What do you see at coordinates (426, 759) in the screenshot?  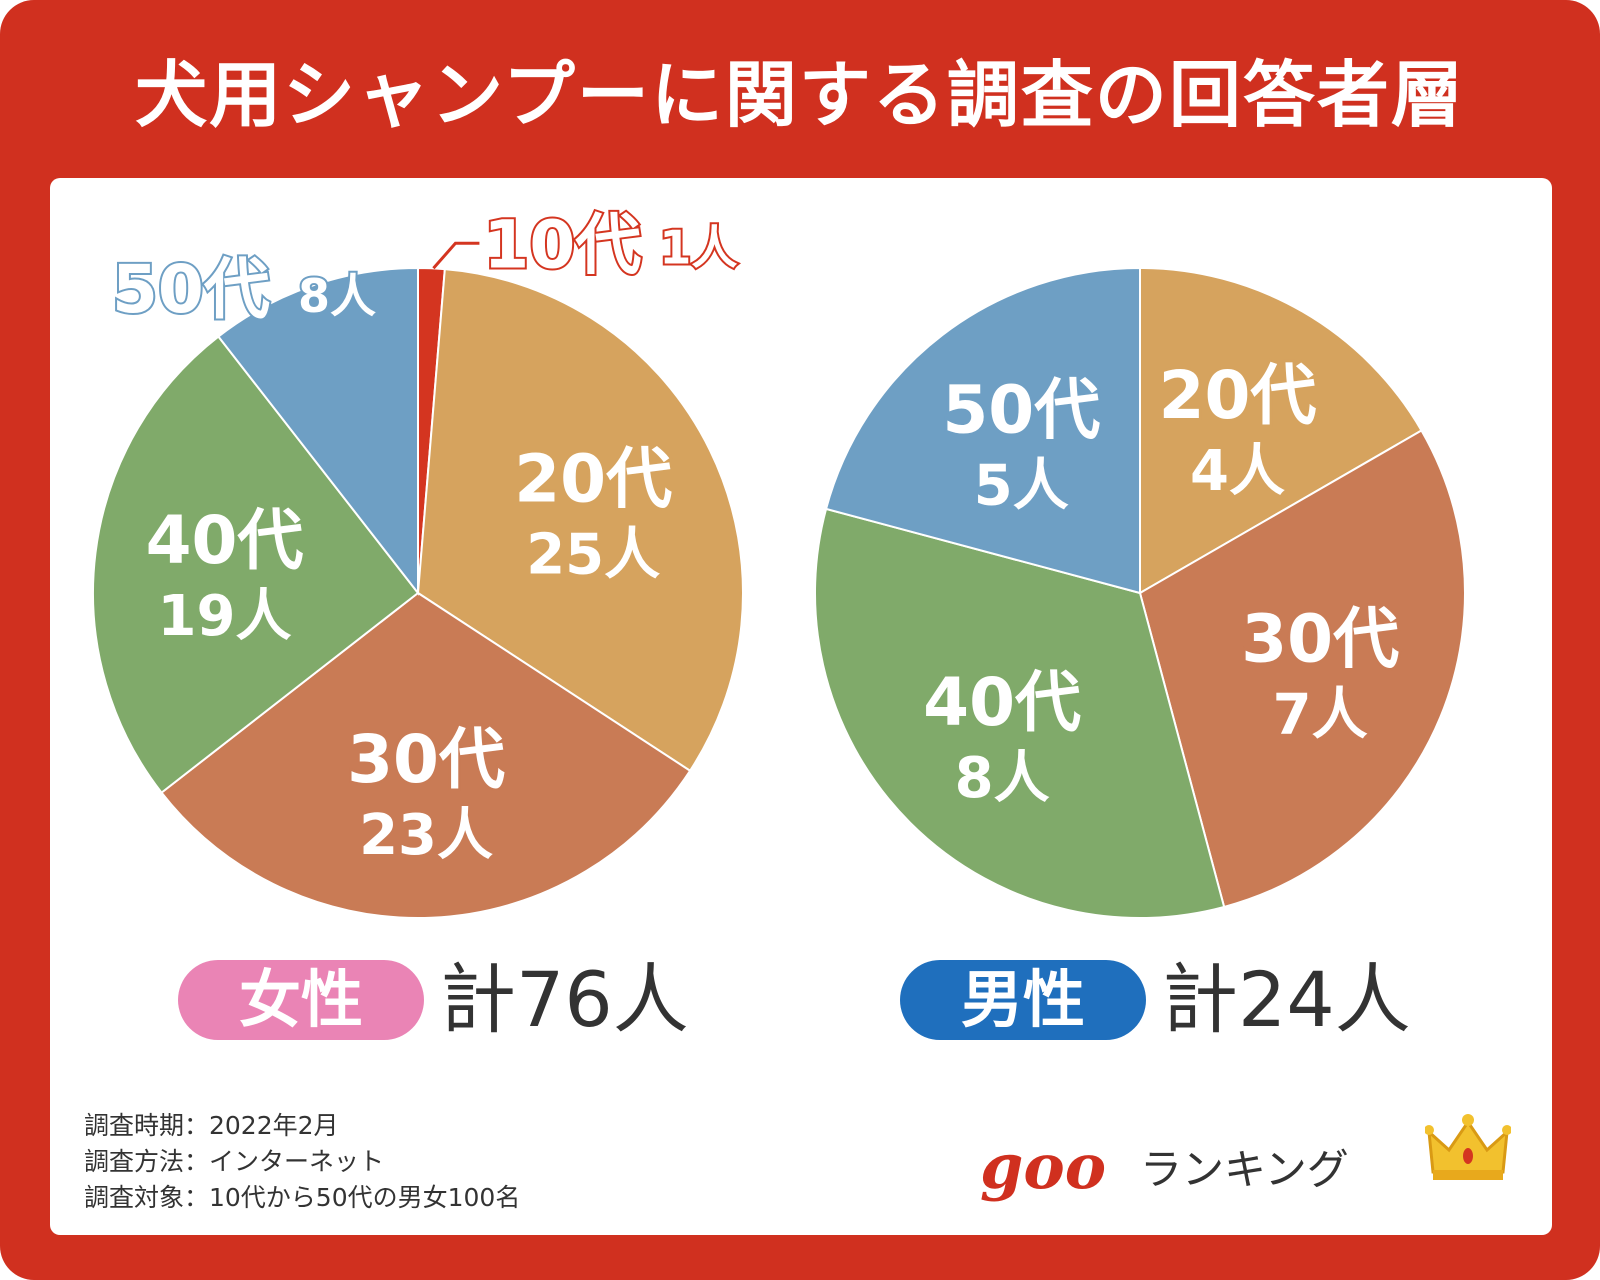 I see `pie-female-label-2: 30代` at bounding box center [426, 759].